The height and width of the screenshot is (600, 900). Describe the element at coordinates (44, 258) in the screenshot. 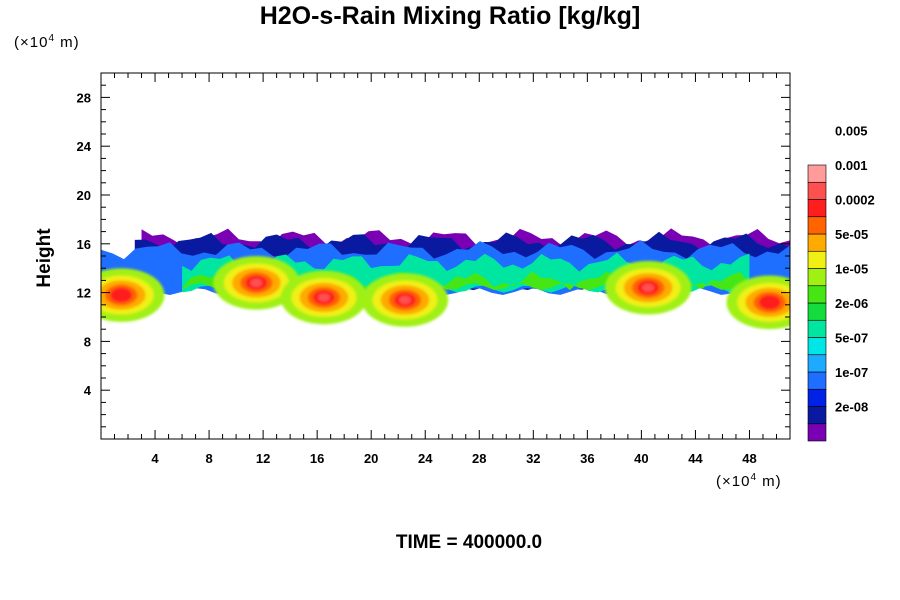

I see `y-axis-label: Height` at that location.